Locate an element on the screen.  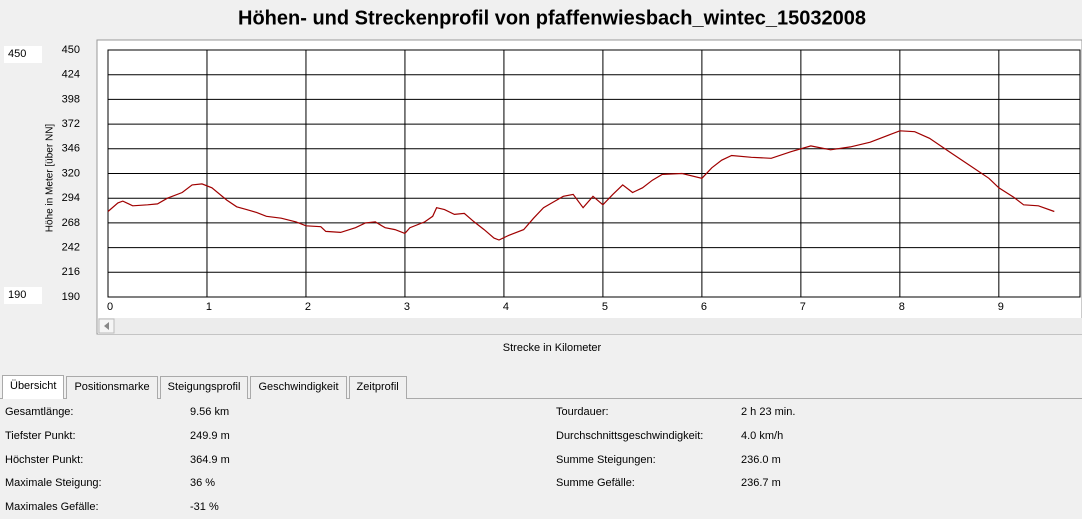
stat-value: 249.9 m is located at coordinates (210, 436).